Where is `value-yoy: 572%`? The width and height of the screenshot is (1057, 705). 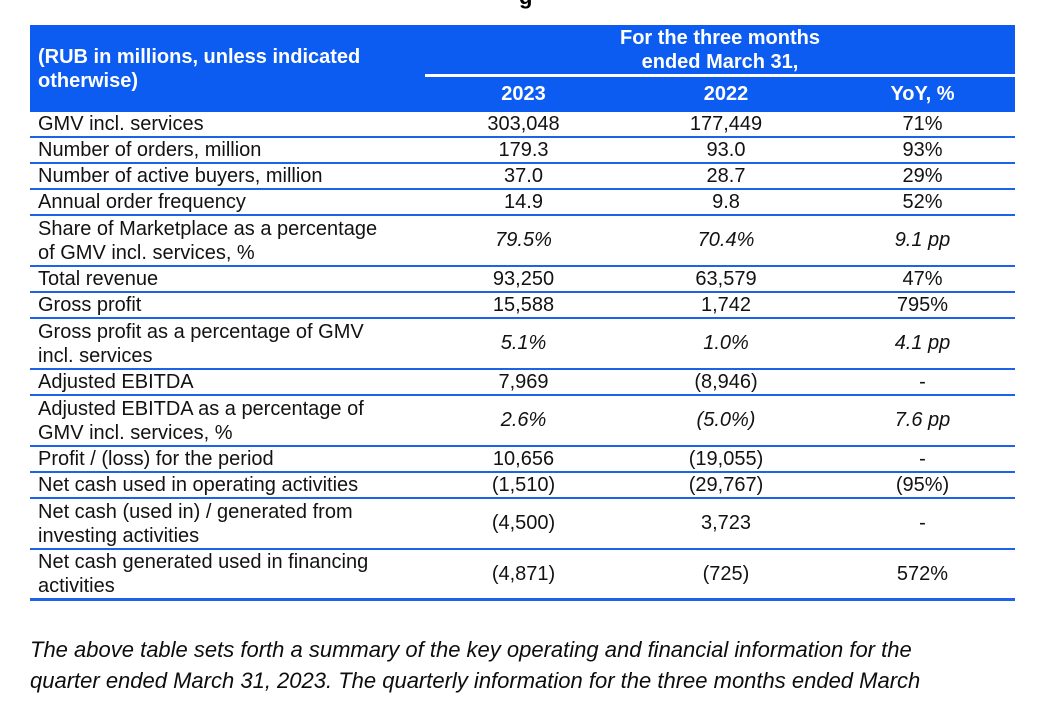 value-yoy: 572% is located at coordinates (922, 573).